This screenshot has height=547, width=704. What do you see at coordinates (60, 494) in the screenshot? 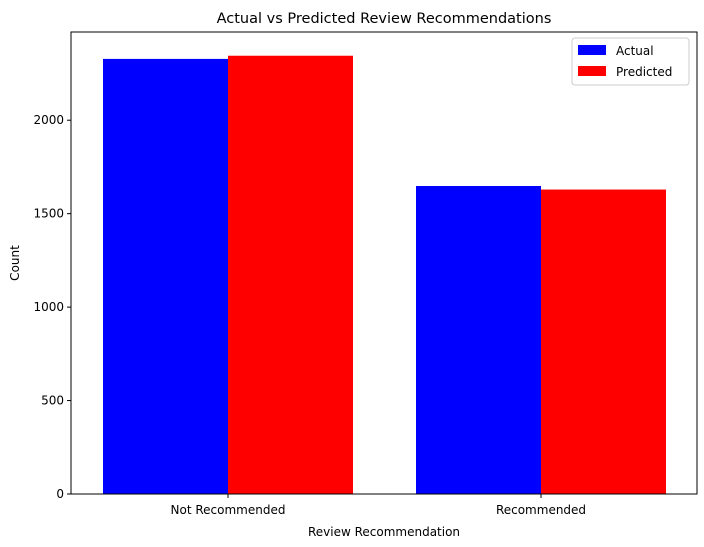
I see `y-tick-label: 0` at bounding box center [60, 494].